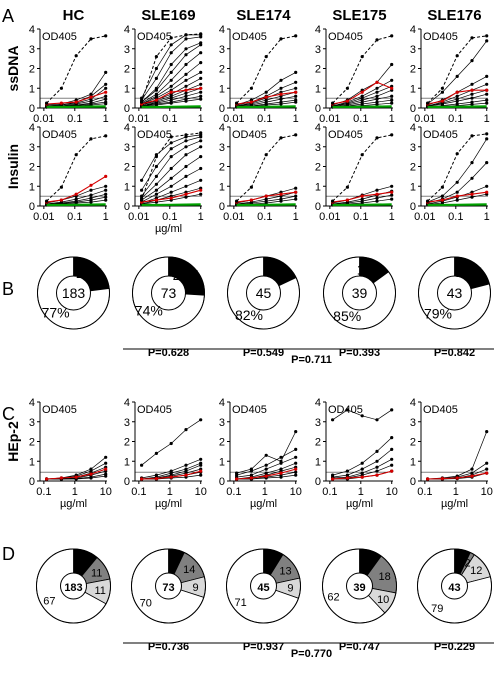  I want to click on pie-slice-label: 77%, so click(56, 312).